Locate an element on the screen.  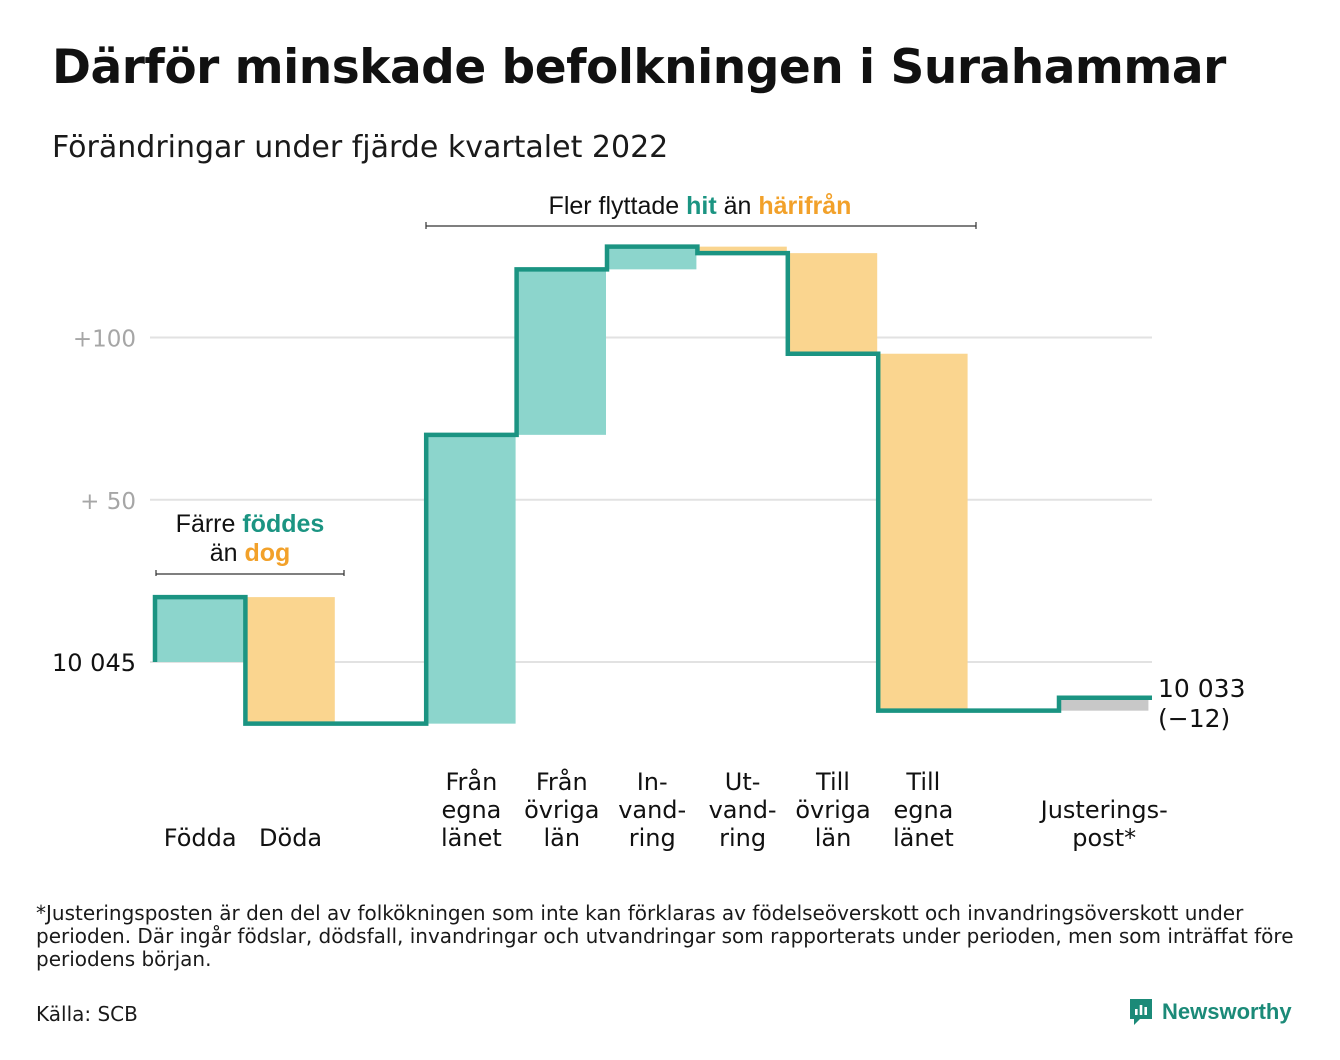
annotation-births-bracket is located at coordinates (250, 573).